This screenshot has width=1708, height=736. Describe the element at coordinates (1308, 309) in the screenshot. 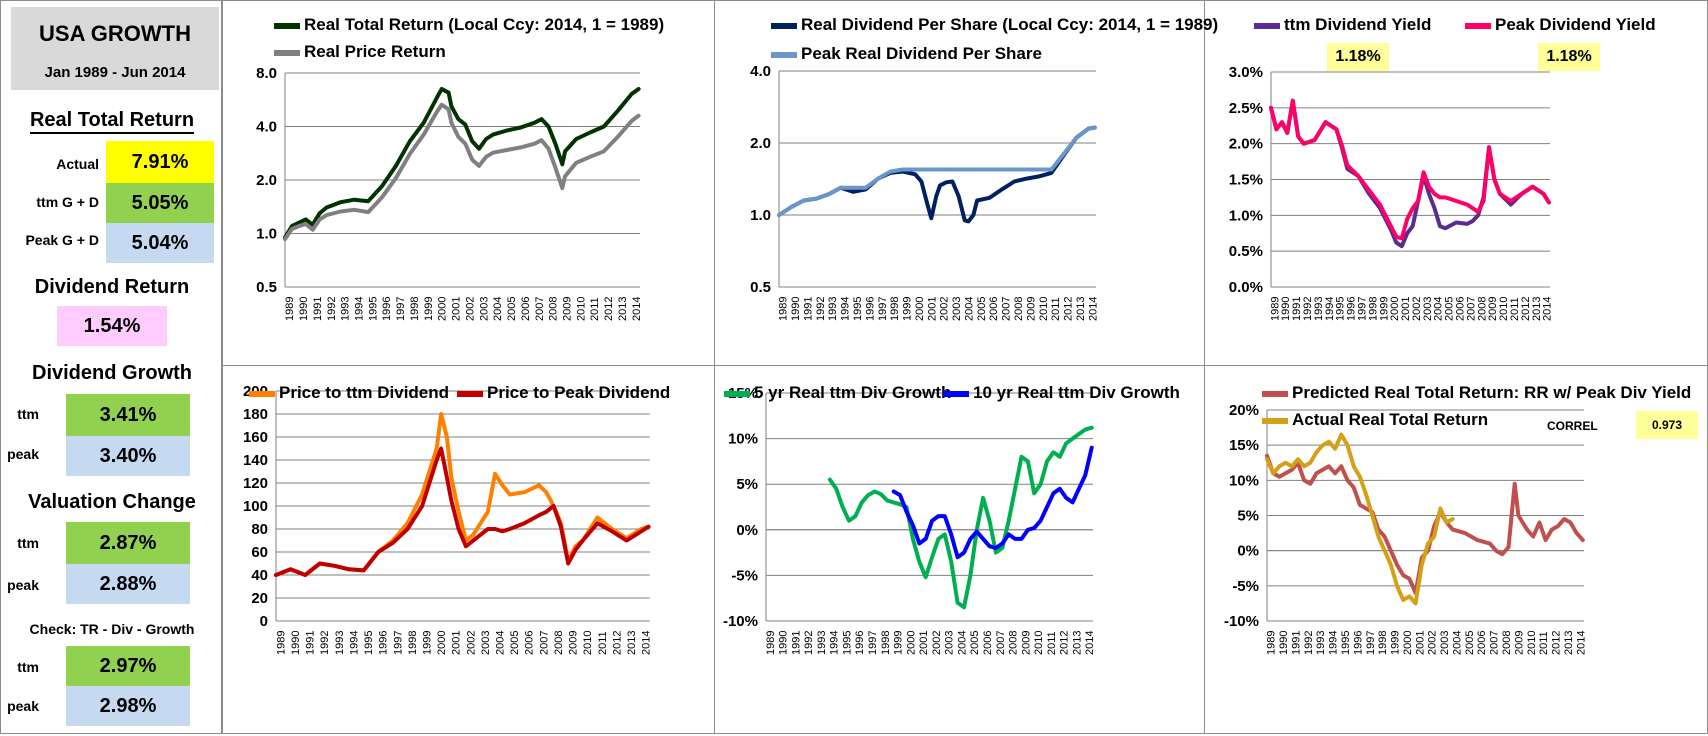

I see `x-tick-label: 1992` at that location.